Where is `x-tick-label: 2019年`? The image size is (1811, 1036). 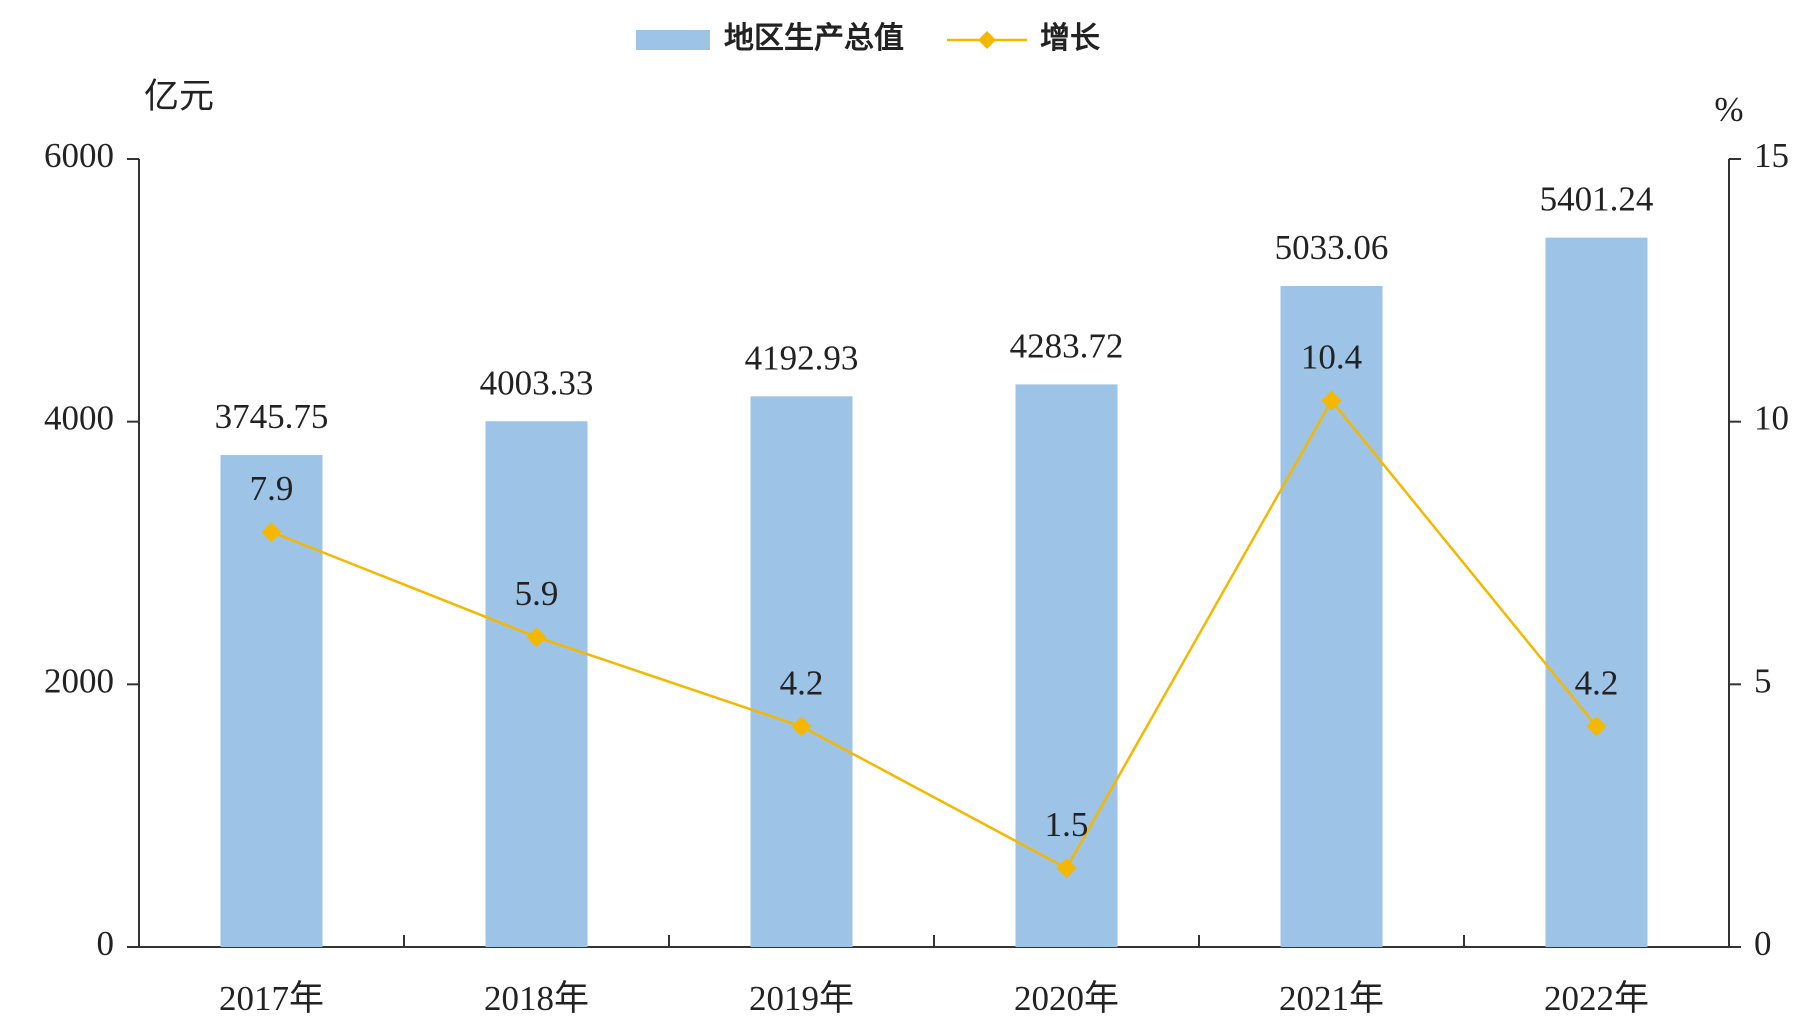 x-tick-label: 2019年 is located at coordinates (801, 998).